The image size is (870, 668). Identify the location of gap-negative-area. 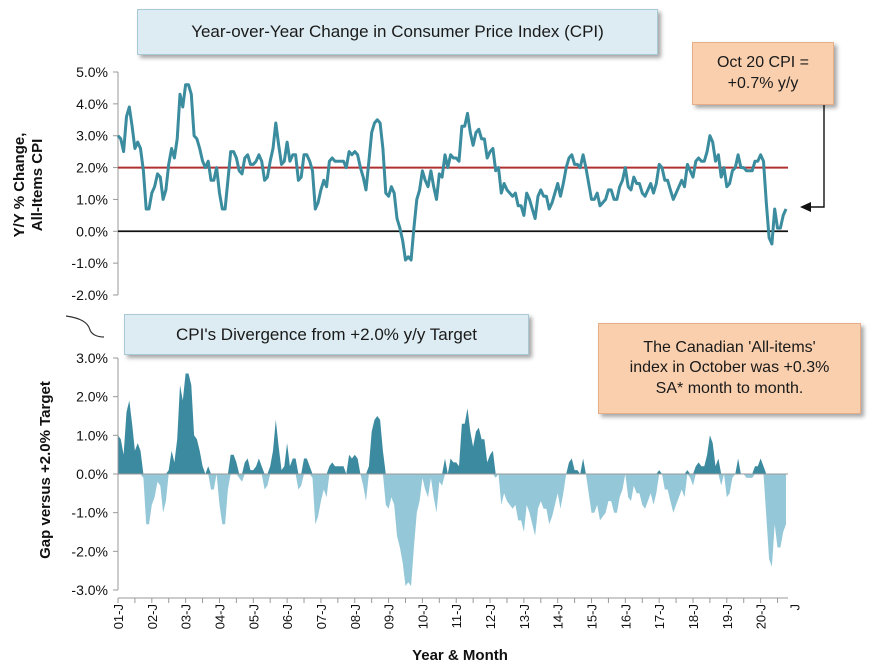
(452, 530).